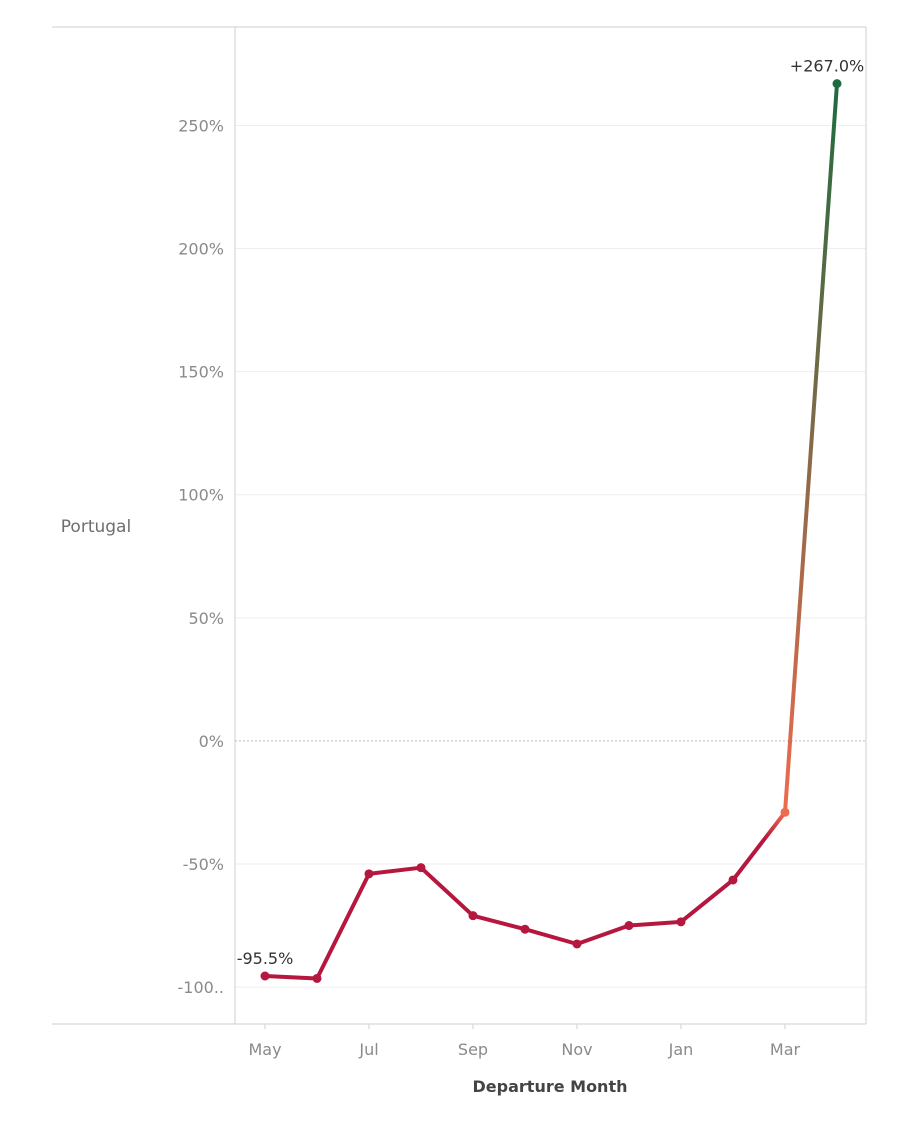  I want to click on x-tick-label: Mar, so click(785, 1049).